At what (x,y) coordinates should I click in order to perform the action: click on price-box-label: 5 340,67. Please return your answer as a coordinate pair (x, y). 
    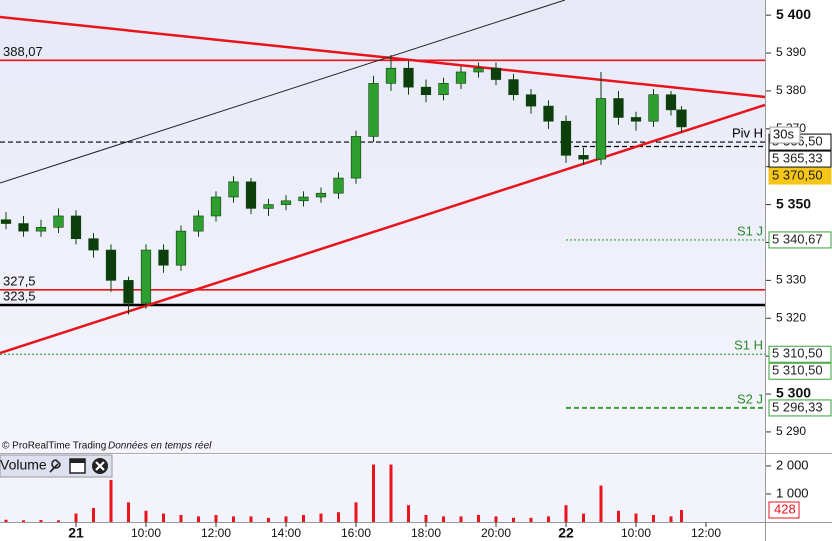
    Looking at the image, I should click on (797, 238).